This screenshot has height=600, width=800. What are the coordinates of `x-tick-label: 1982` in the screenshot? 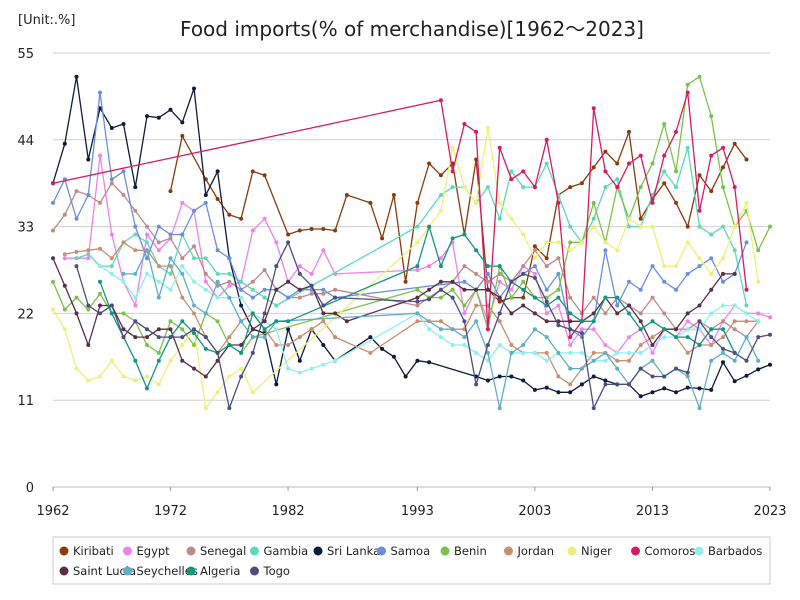 It's located at (288, 511).